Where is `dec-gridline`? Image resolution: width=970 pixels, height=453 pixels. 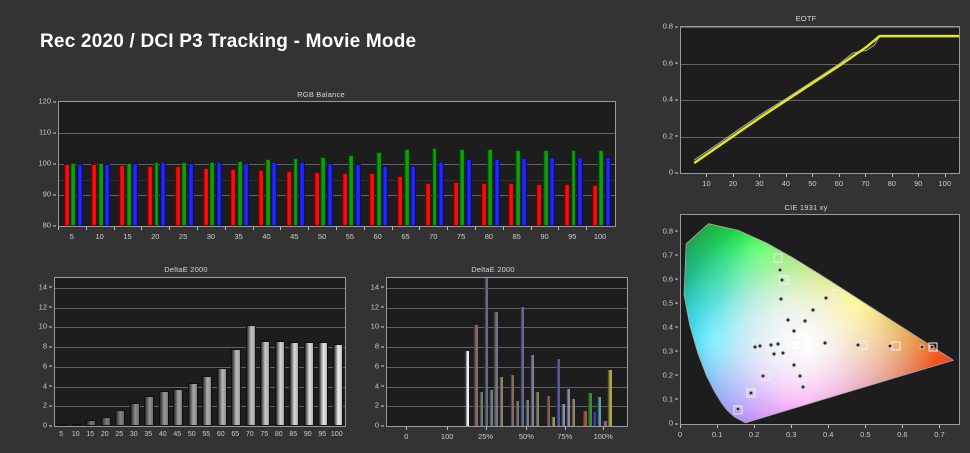 dec-gridline is located at coordinates (507, 387).